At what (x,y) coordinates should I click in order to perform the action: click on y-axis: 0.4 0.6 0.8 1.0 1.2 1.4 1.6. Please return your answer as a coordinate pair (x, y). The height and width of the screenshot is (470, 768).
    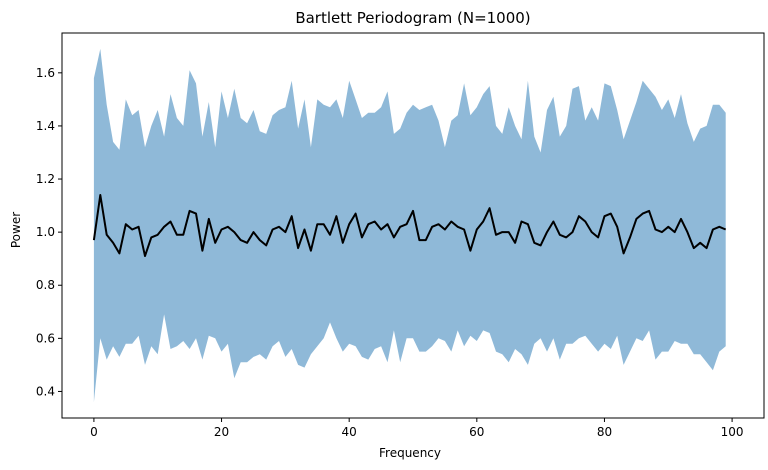
    Looking at the image, I should click on (49, 232).